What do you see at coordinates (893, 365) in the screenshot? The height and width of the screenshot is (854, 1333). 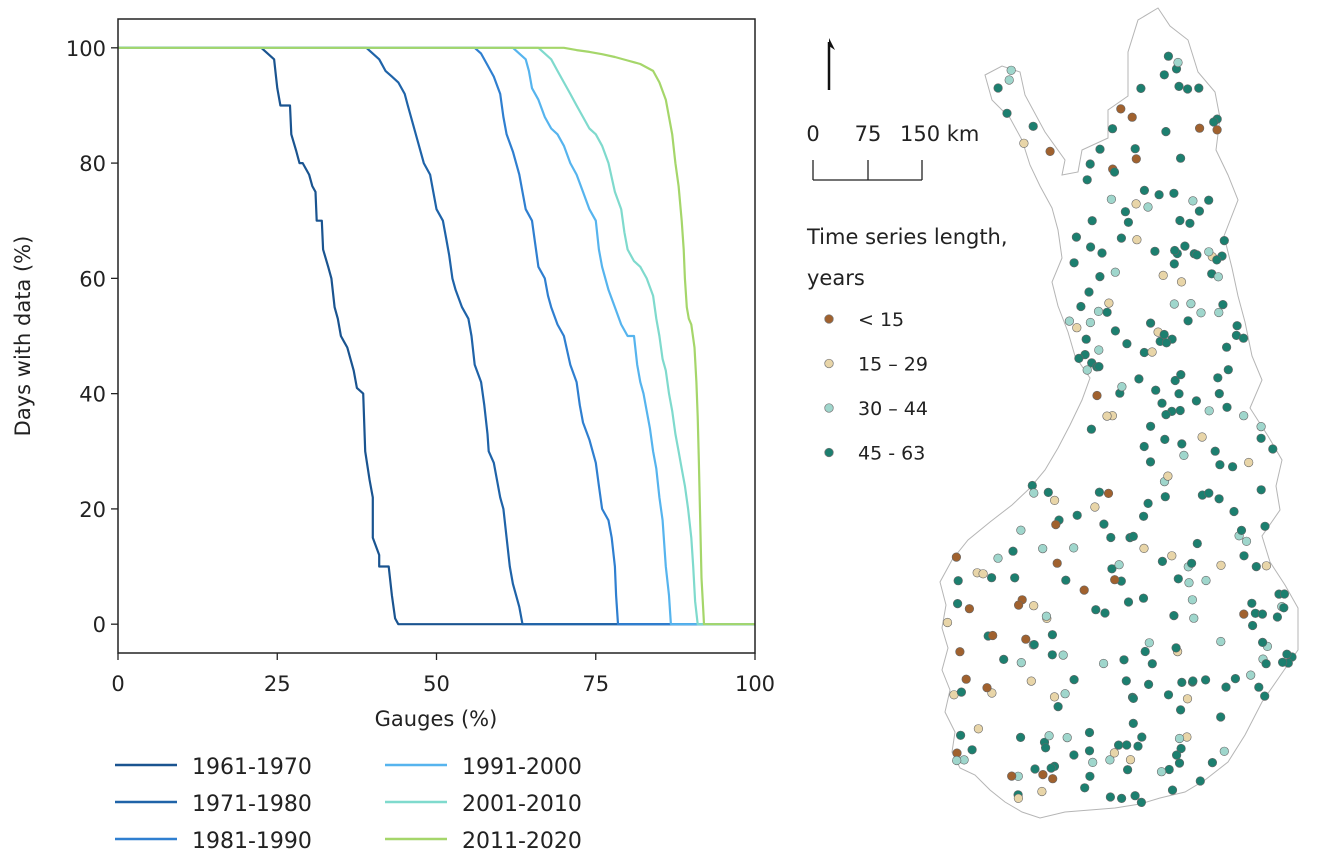 I see `map-legend-label: 15 – 29` at bounding box center [893, 365].